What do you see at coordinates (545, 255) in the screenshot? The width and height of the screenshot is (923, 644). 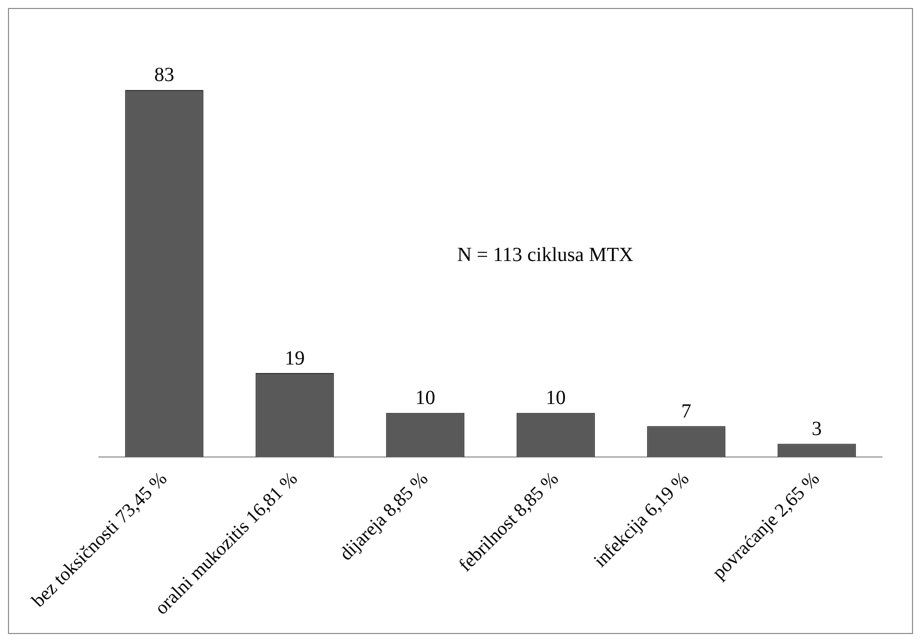 I see `annotation: N = 113 ciklusa MTX` at bounding box center [545, 255].